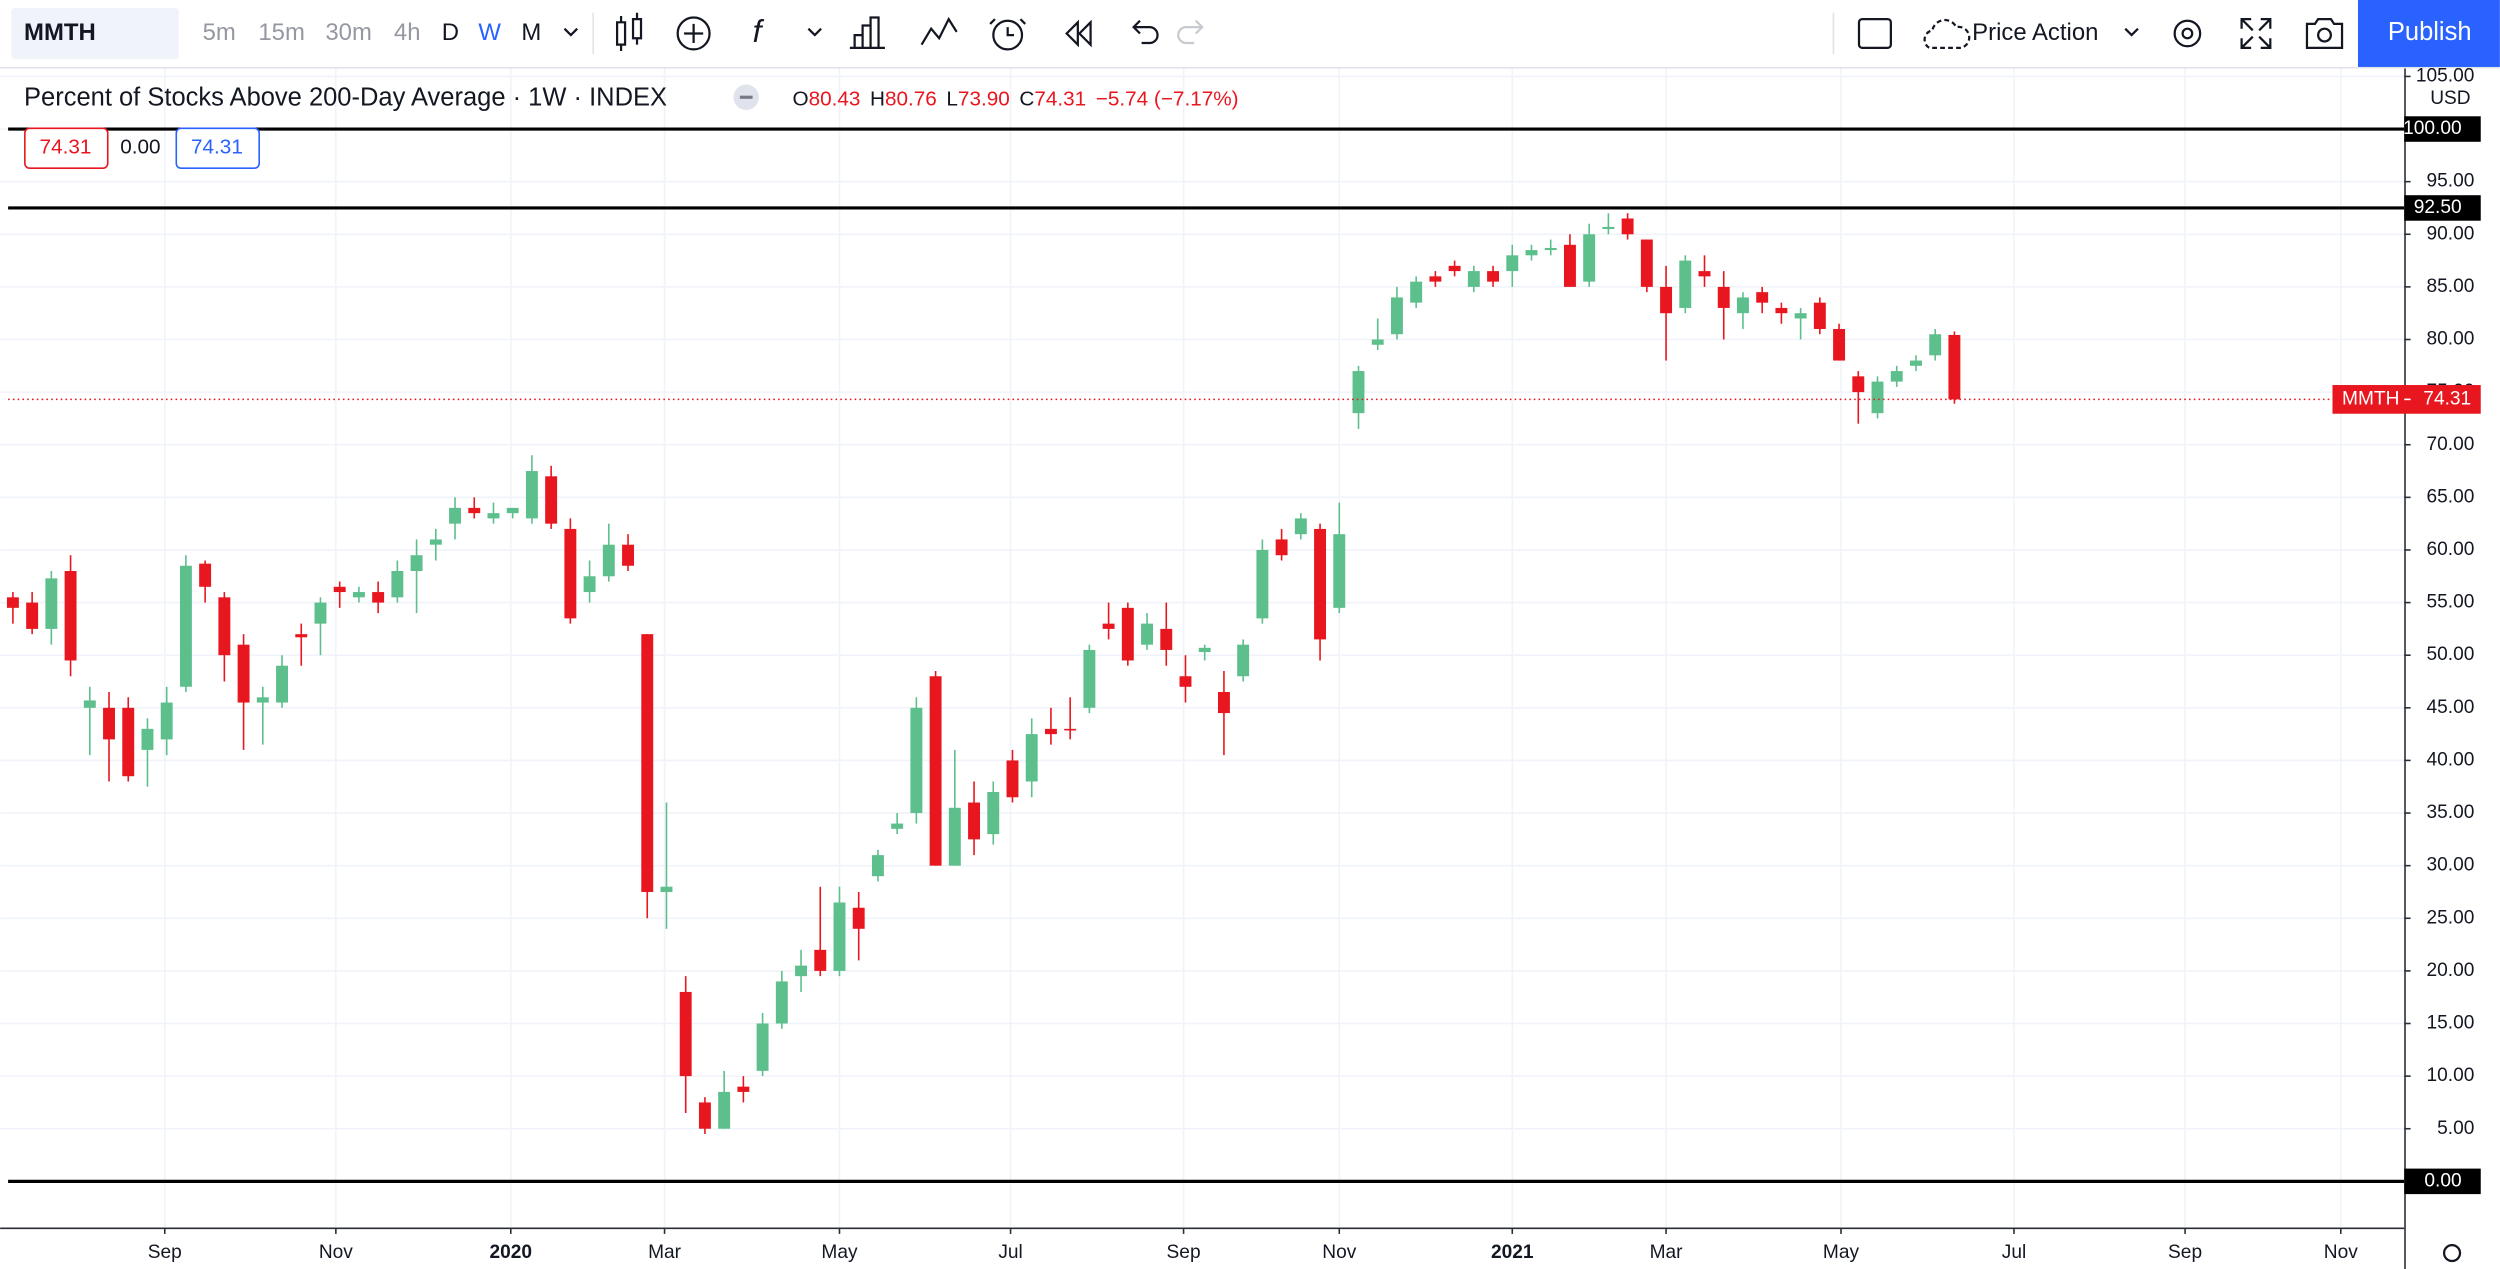  I want to click on redo-icon, so click(1190, 32).